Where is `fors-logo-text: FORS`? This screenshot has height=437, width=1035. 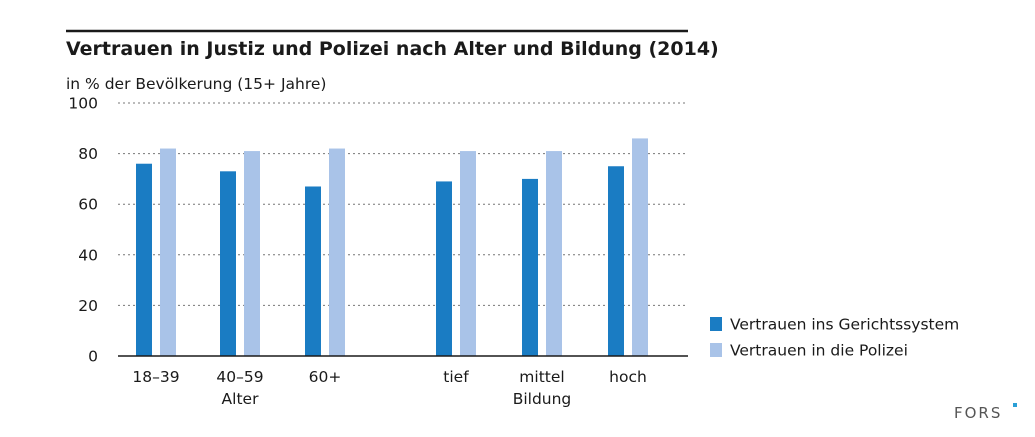 fors-logo-text: FORS is located at coordinates (978, 413).